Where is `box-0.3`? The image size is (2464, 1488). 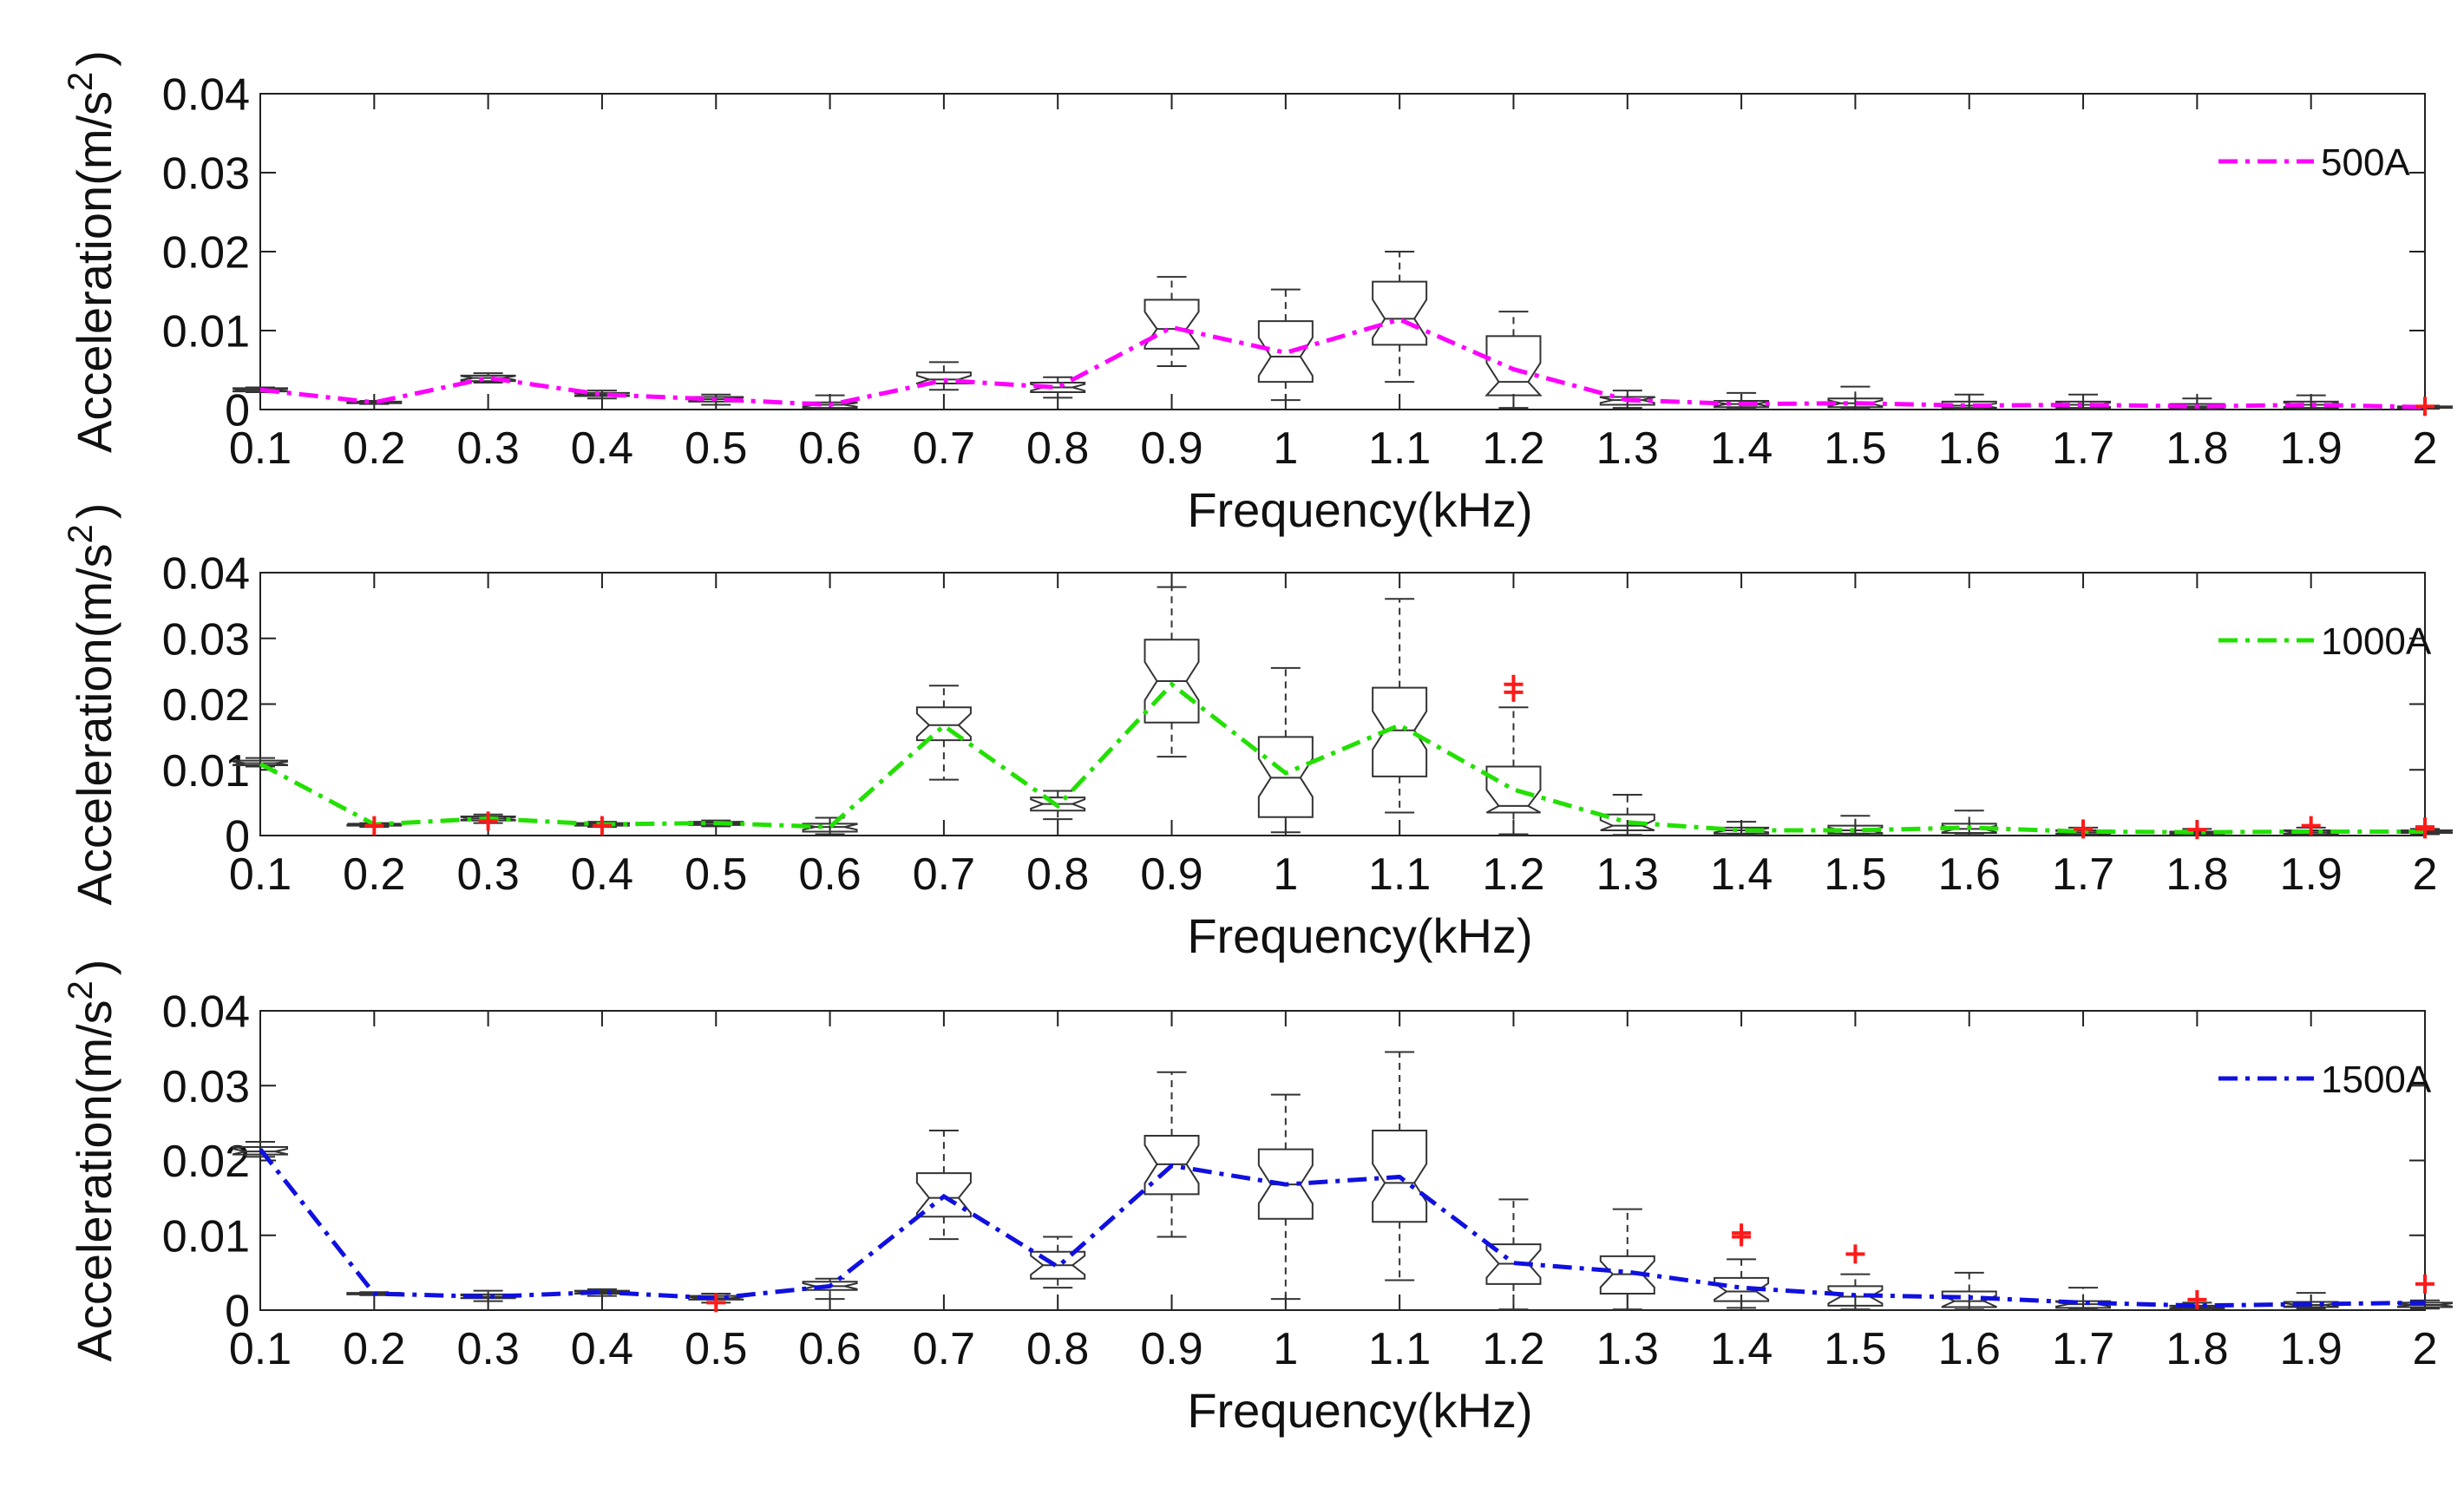
box-0.3 is located at coordinates (488, 378).